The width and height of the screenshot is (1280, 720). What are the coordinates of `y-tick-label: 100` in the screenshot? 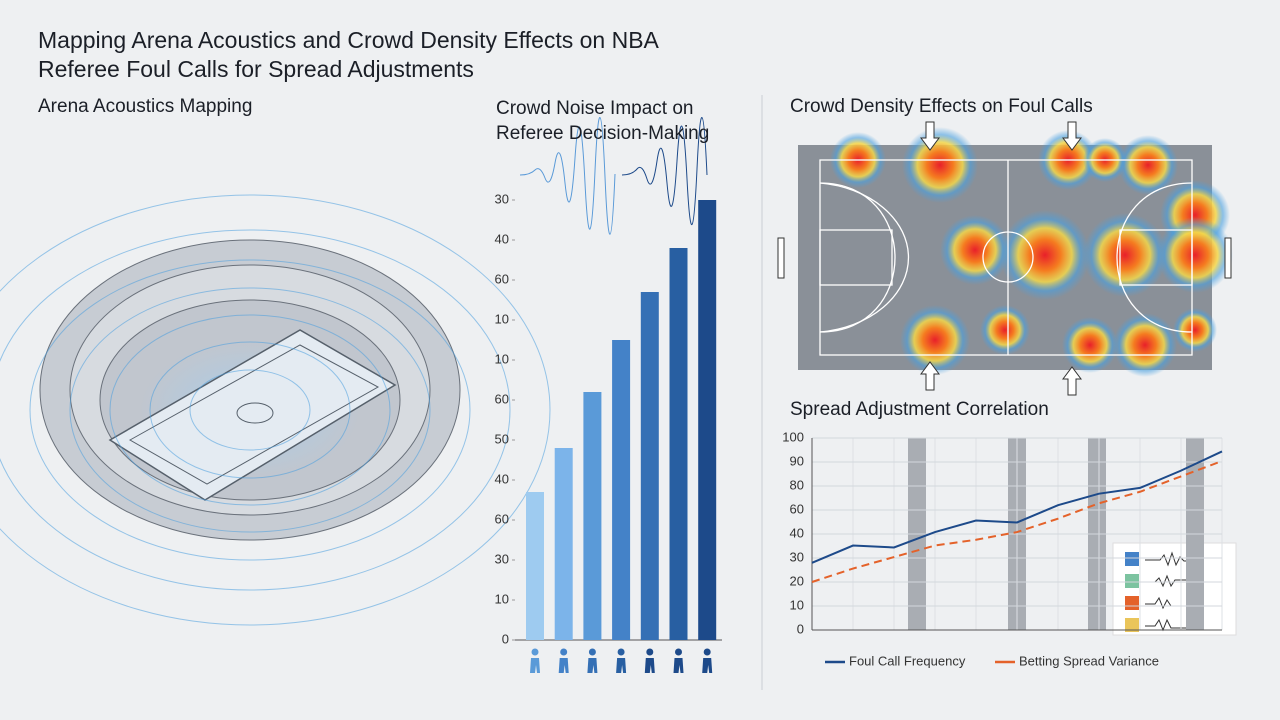 It's located at (793, 436).